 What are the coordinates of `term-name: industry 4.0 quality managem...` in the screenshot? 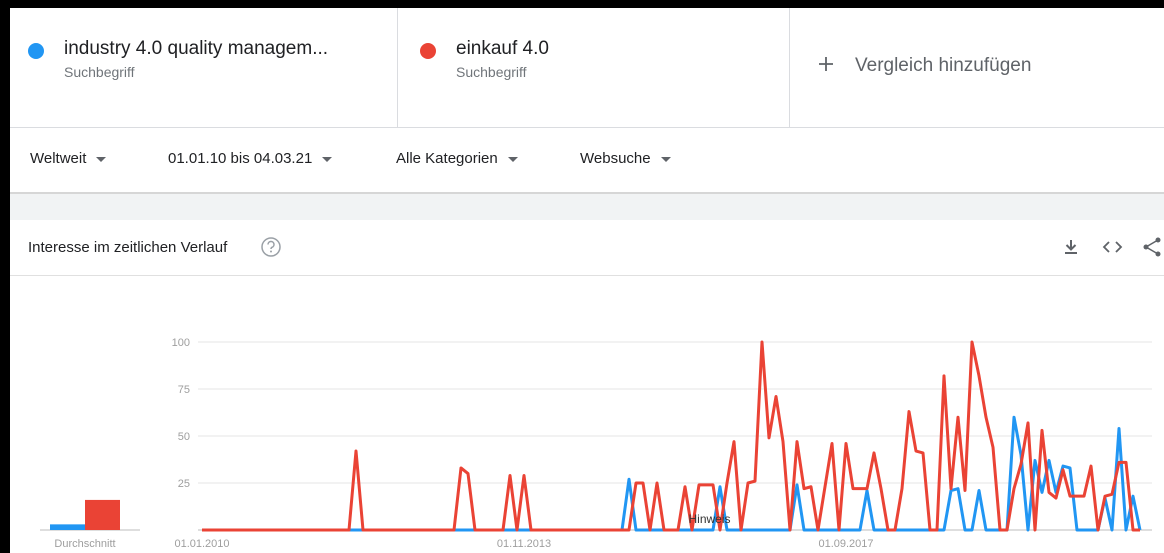 It's located at (196, 48).